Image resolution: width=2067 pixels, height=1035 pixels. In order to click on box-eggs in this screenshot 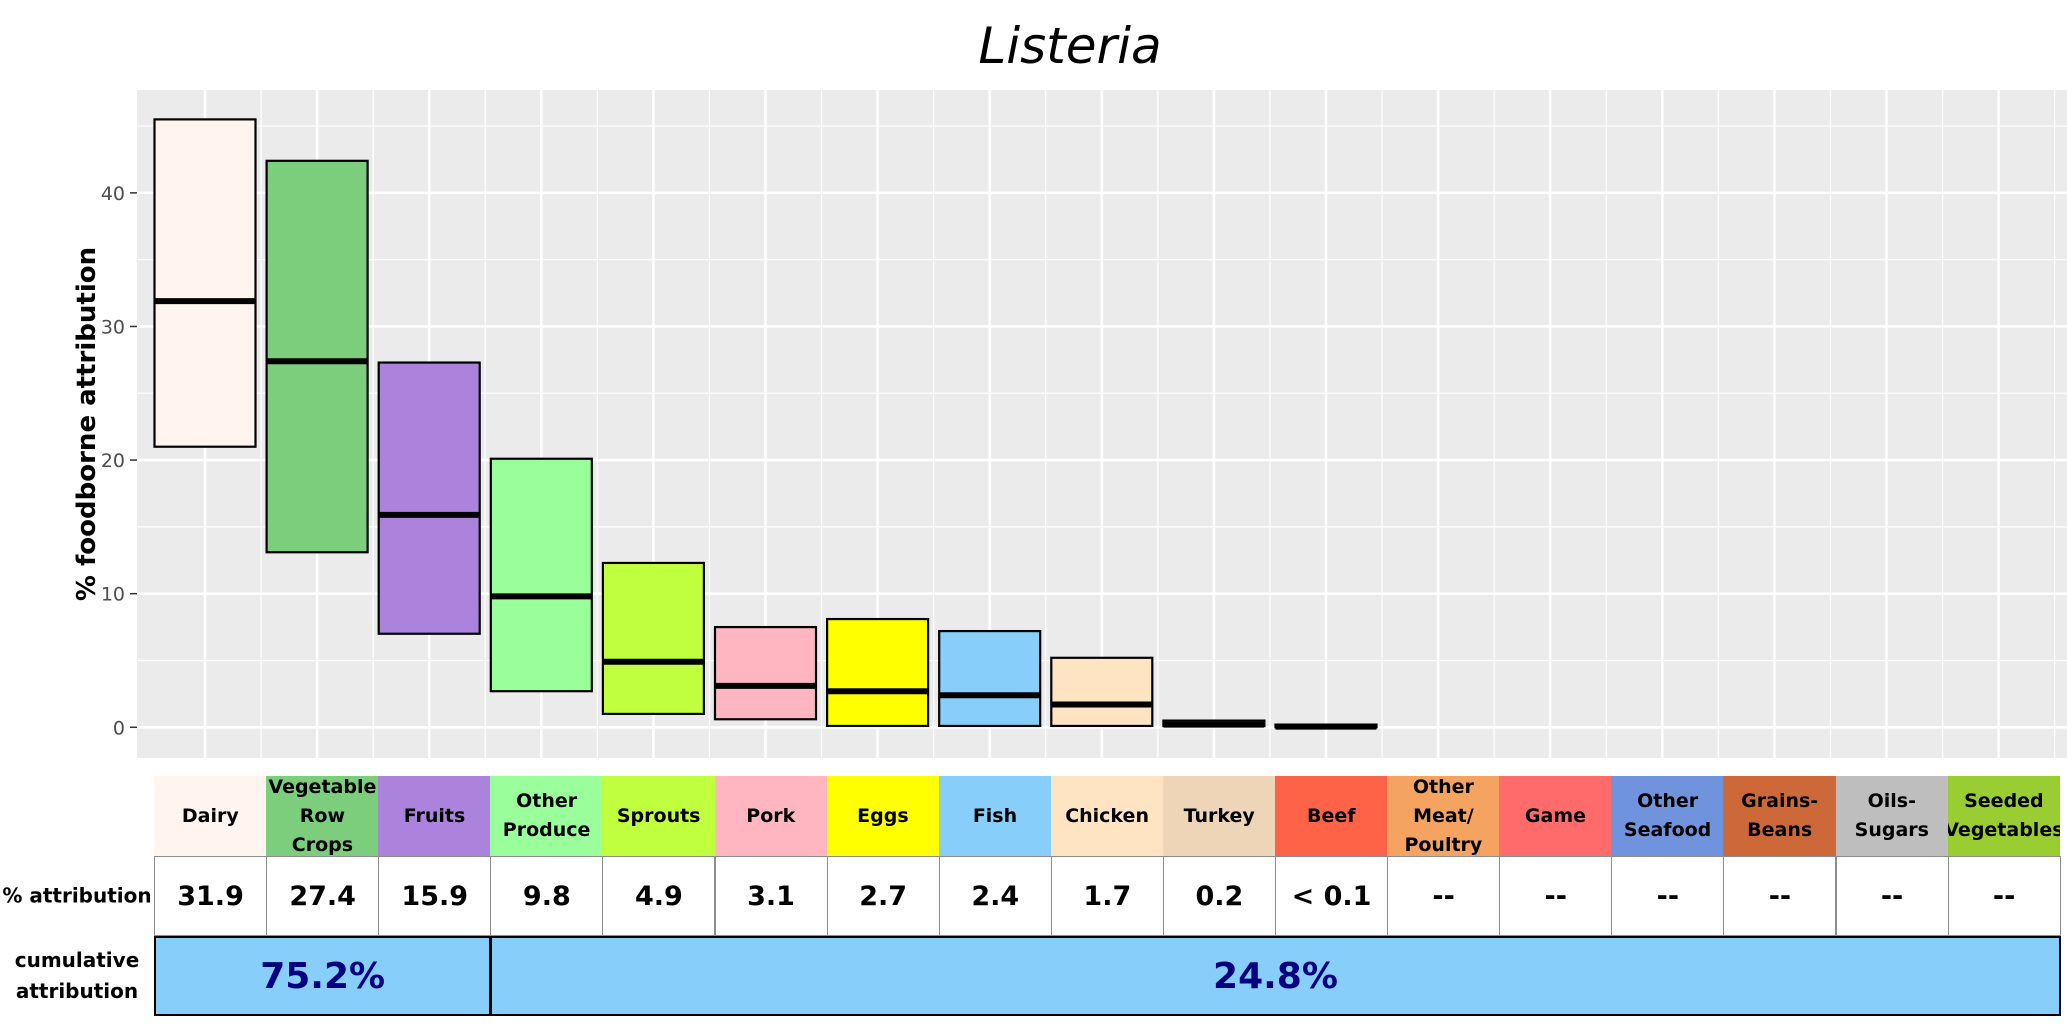, I will do `click(877, 672)`.